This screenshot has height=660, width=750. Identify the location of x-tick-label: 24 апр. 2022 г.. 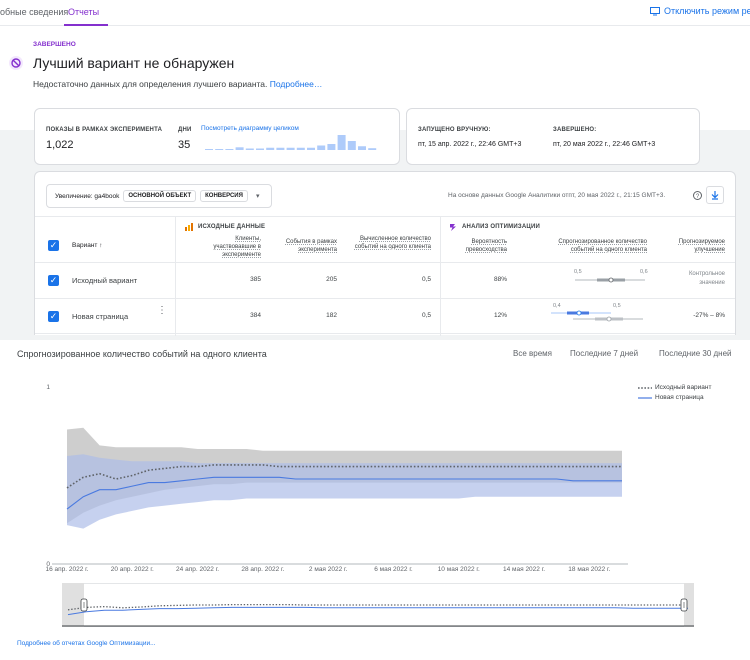
(198, 569).